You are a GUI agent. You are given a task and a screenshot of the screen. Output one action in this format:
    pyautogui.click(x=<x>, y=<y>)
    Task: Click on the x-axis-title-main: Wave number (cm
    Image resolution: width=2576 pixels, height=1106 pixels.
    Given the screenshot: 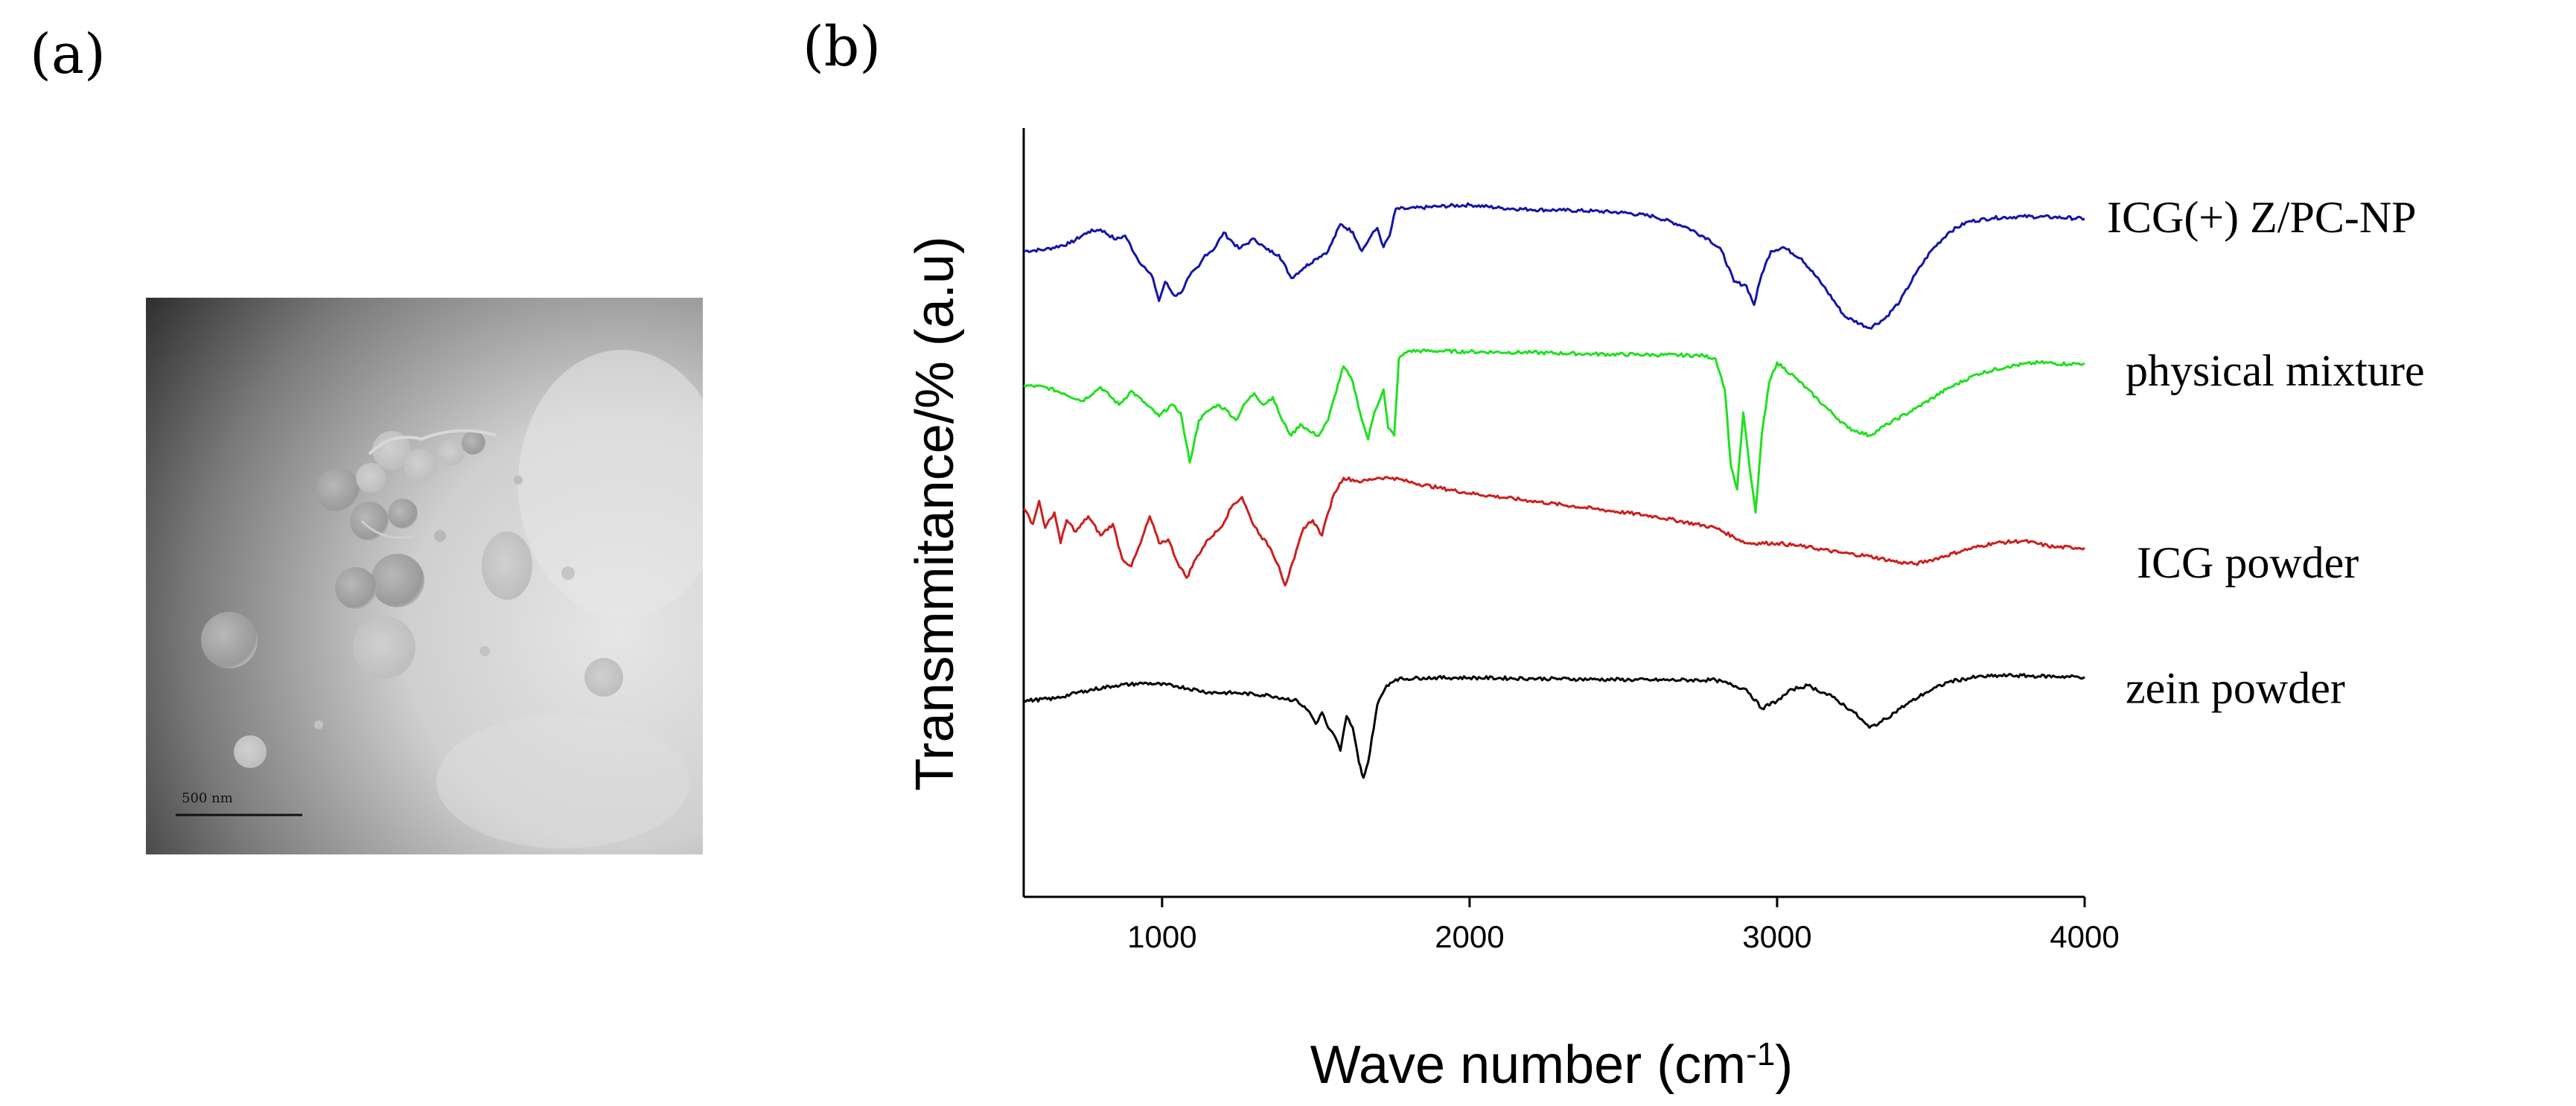 What is the action you would take?
    pyautogui.click(x=1528, y=1065)
    